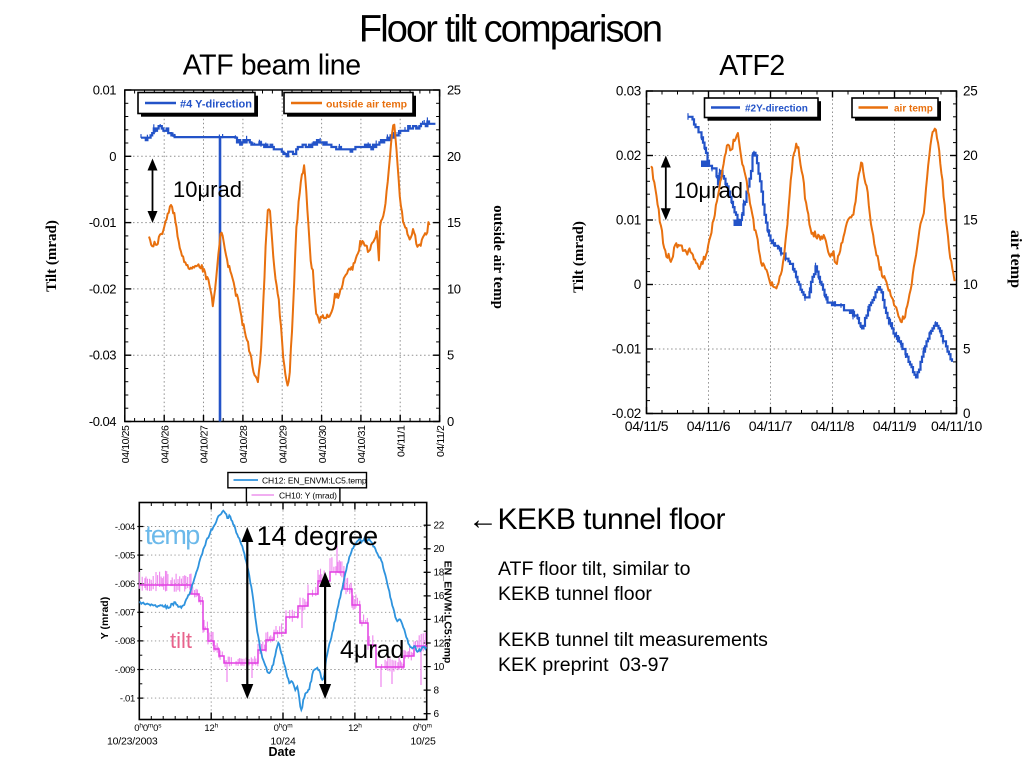 This screenshot has width=1024, height=768. I want to click on svg-text: #4 Y-direction, so click(216, 105).